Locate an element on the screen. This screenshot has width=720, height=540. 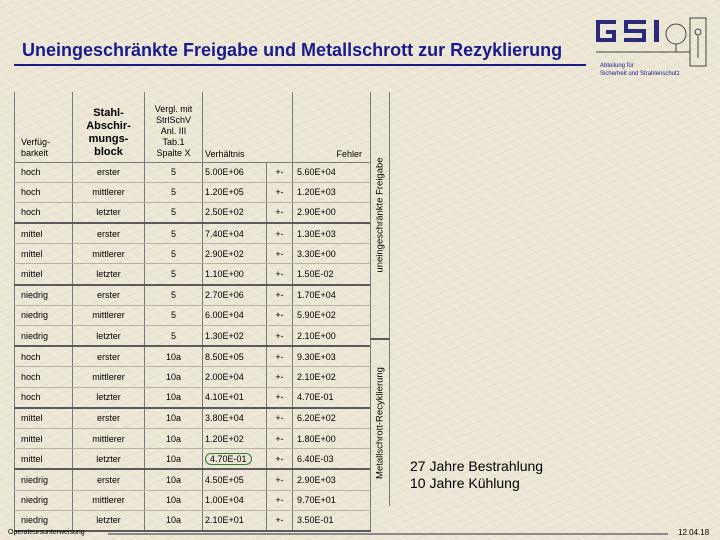
cell-verhaeltnis: 5.00E+06 is located at coordinates (234, 172).